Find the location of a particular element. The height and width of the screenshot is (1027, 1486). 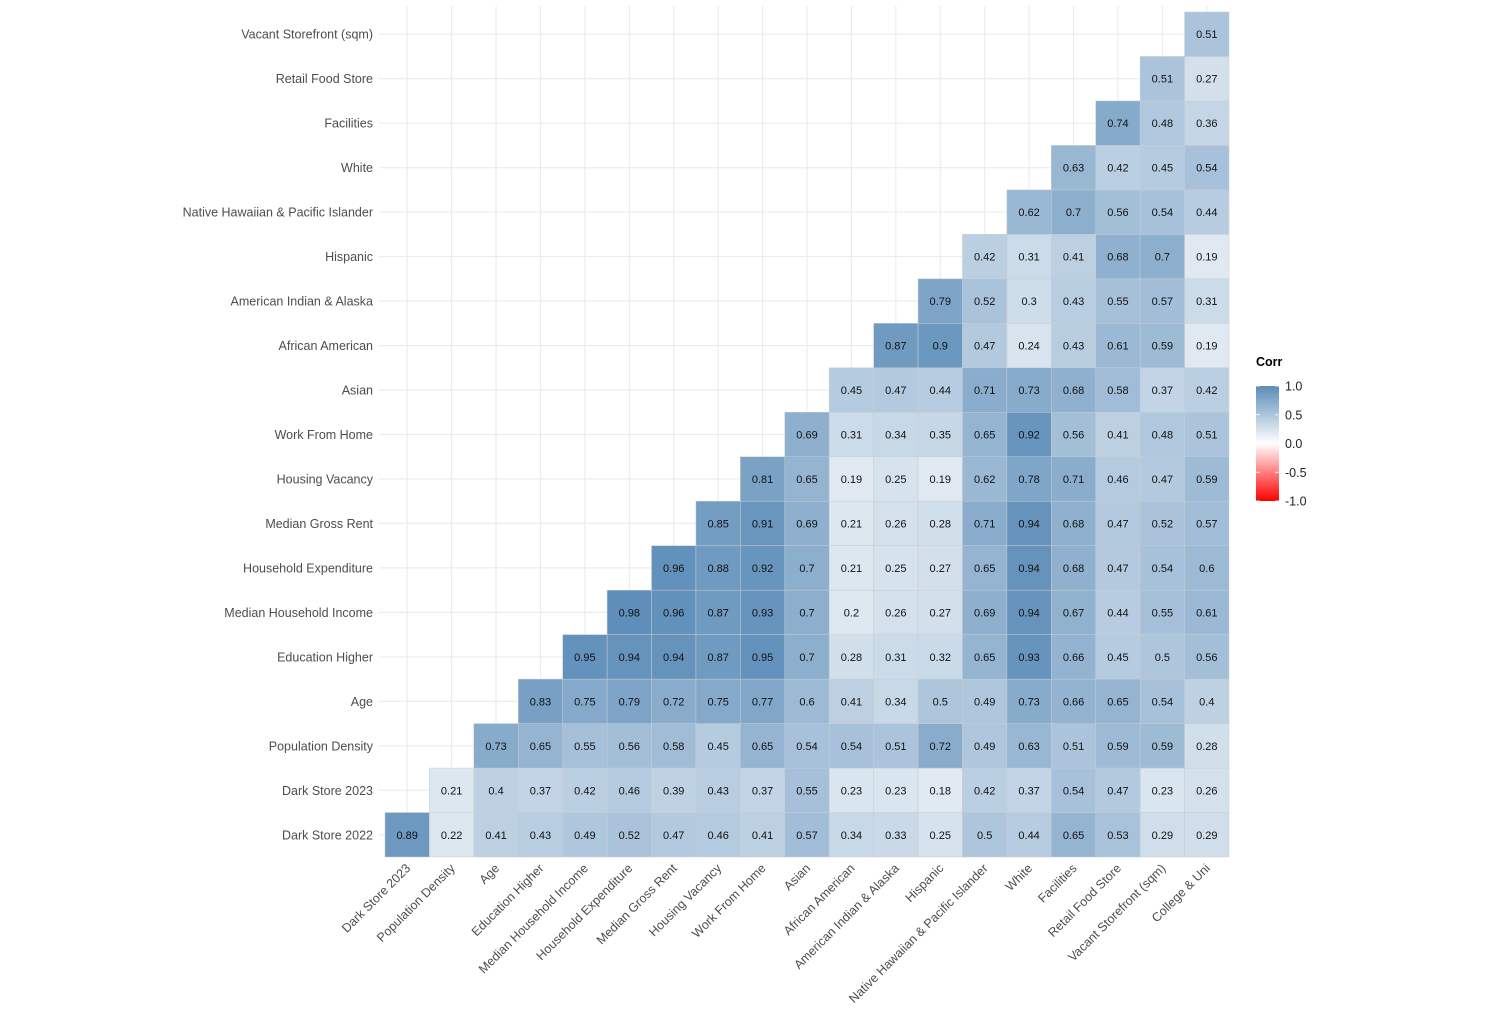

cell-value-label: 0.45 is located at coordinates (1117, 658).